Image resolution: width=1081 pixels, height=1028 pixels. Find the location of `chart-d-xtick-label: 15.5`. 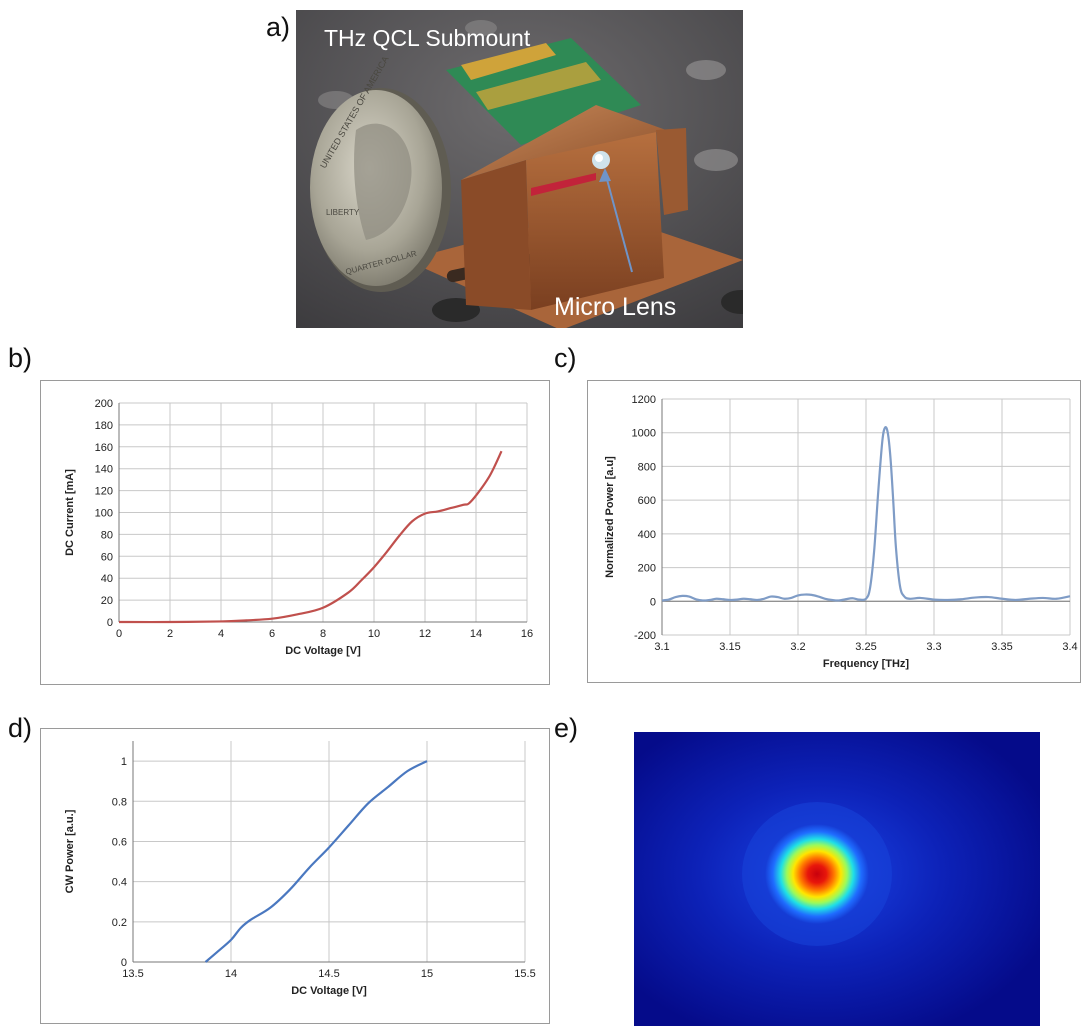

chart-d-xtick-label: 15.5 is located at coordinates (524, 974).